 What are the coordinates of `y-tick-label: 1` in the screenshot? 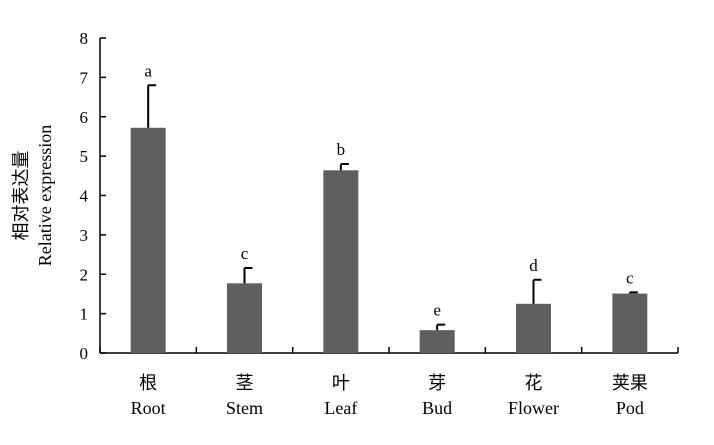 It's located at (84, 314).